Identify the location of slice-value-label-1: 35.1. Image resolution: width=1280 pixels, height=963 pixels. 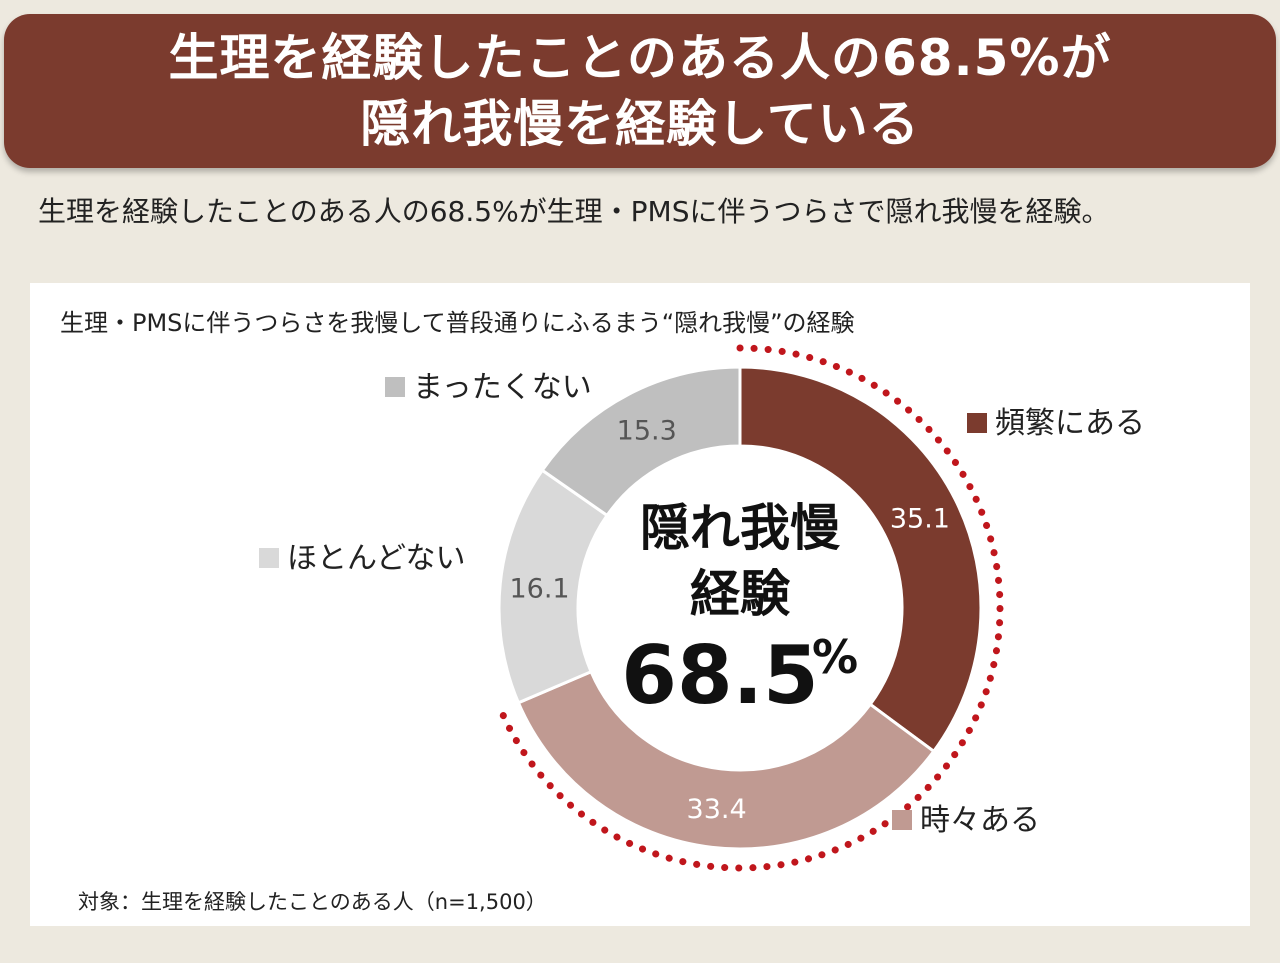
(920, 518).